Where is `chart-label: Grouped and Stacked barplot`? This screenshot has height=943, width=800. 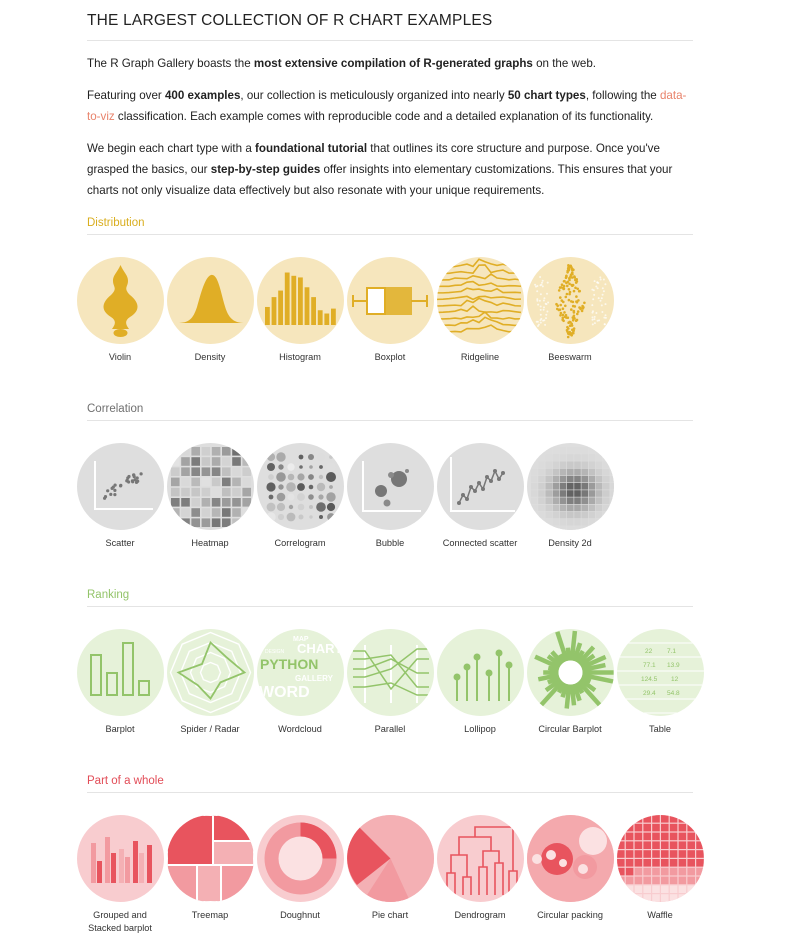 chart-label: Grouped and Stacked barplot is located at coordinates (120, 921).